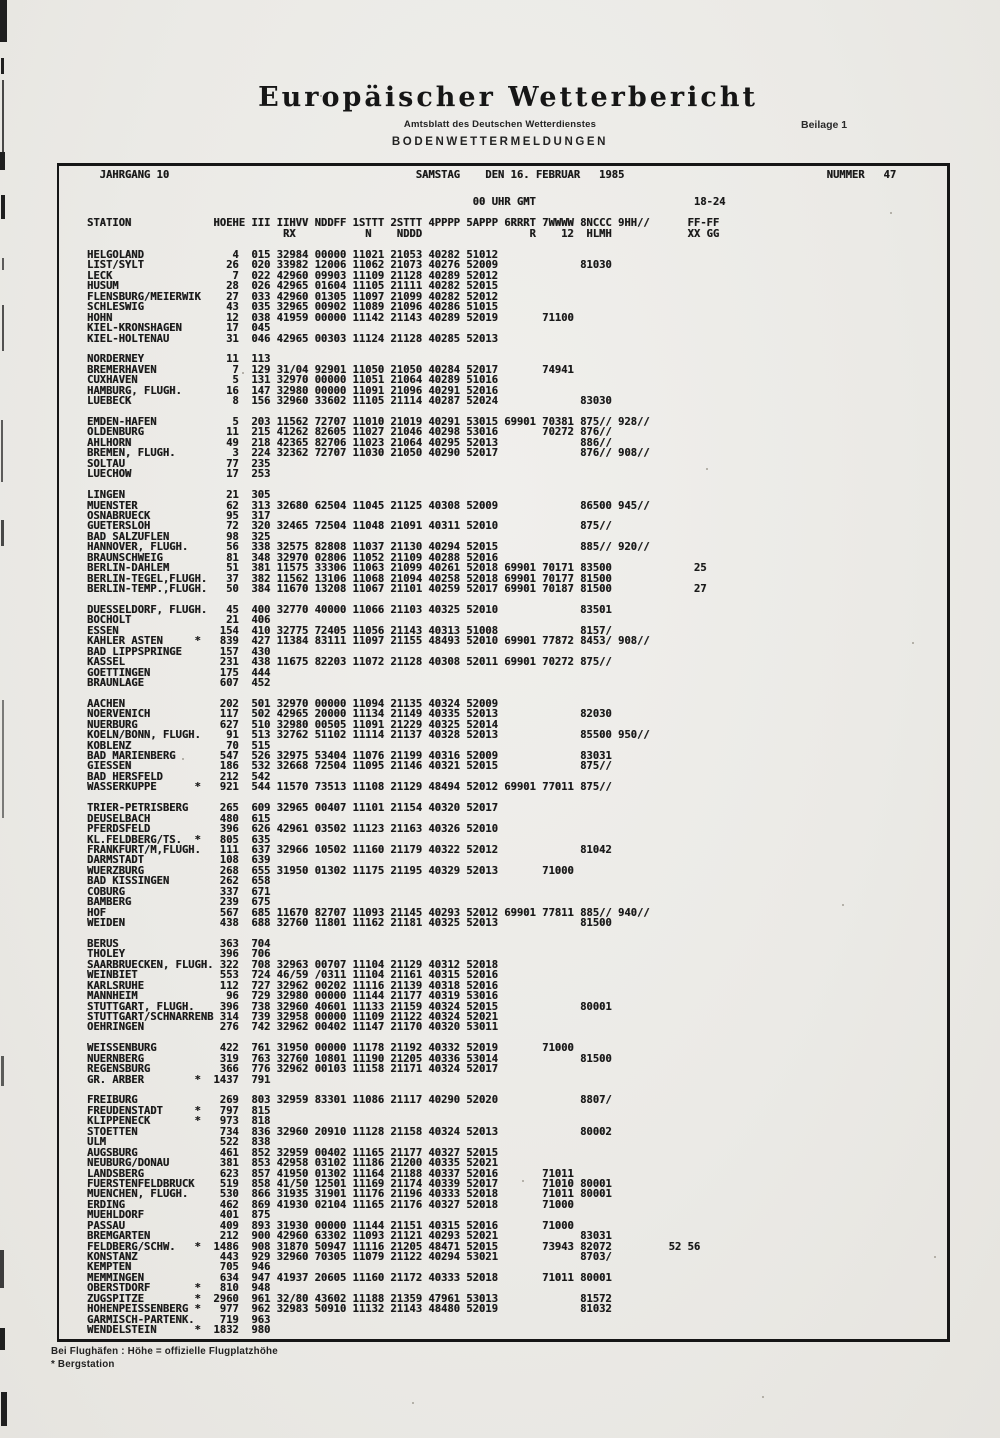 This screenshot has width=1000, height=1438. I want to click on station-row: BAMBERG 239 675, so click(179, 902).